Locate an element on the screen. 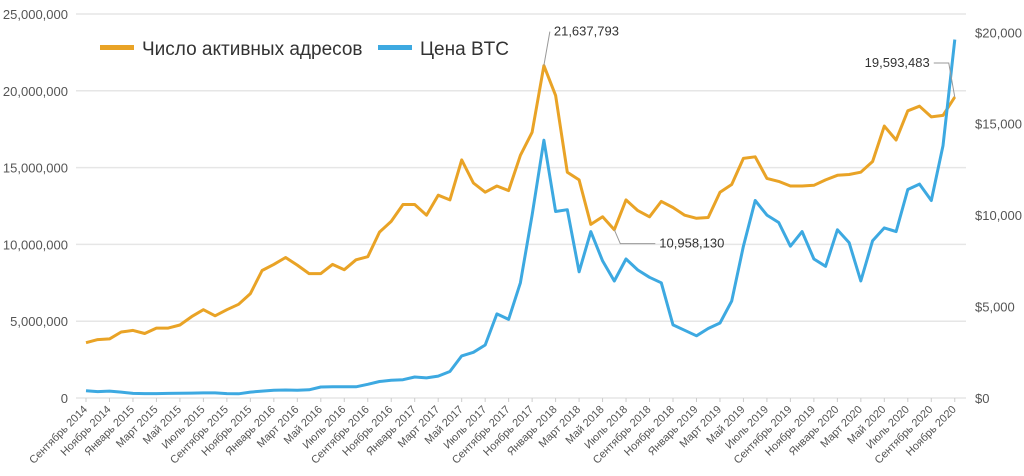 The image size is (1024, 476). right-y-axis: $0 $5,000 $10,000 $15,000 $20,000 is located at coordinates (998, 215).